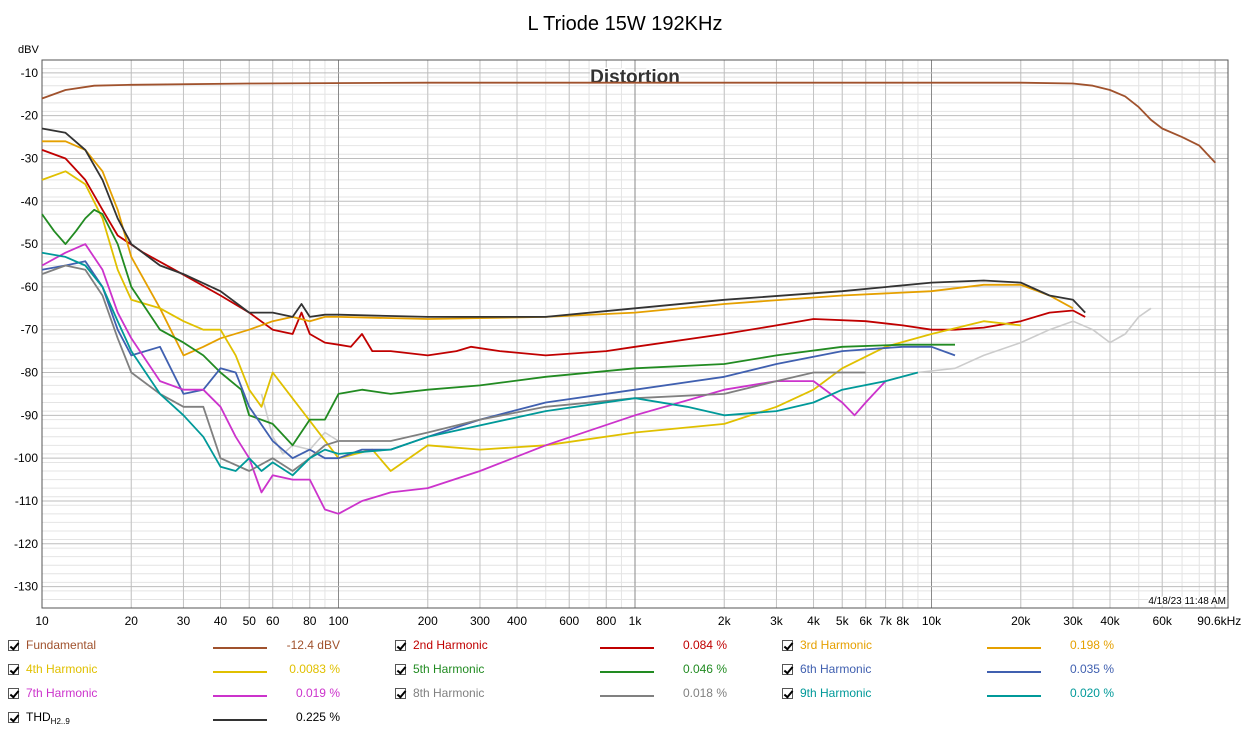 Image resolution: width=1250 pixels, height=733 pixels. I want to click on y-tick-label: -20, so click(30, 116).